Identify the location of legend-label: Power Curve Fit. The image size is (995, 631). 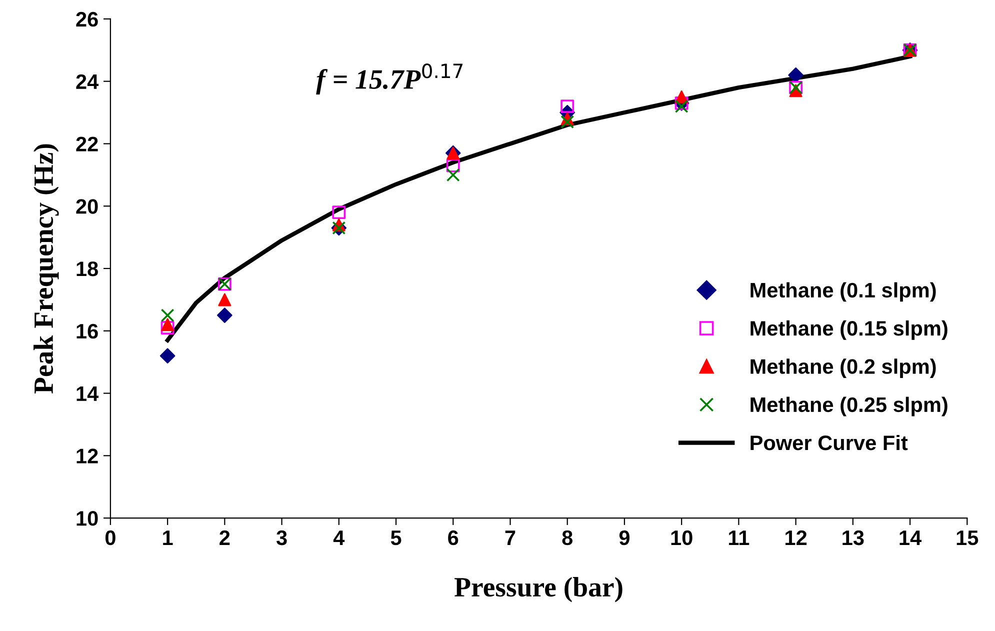
(829, 442).